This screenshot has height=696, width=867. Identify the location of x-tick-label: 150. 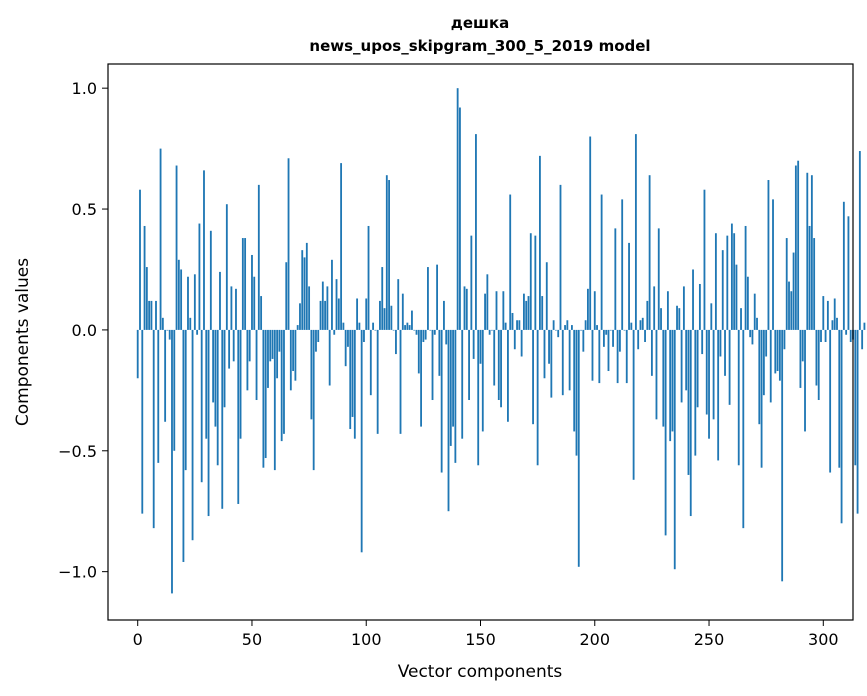
(480, 639).